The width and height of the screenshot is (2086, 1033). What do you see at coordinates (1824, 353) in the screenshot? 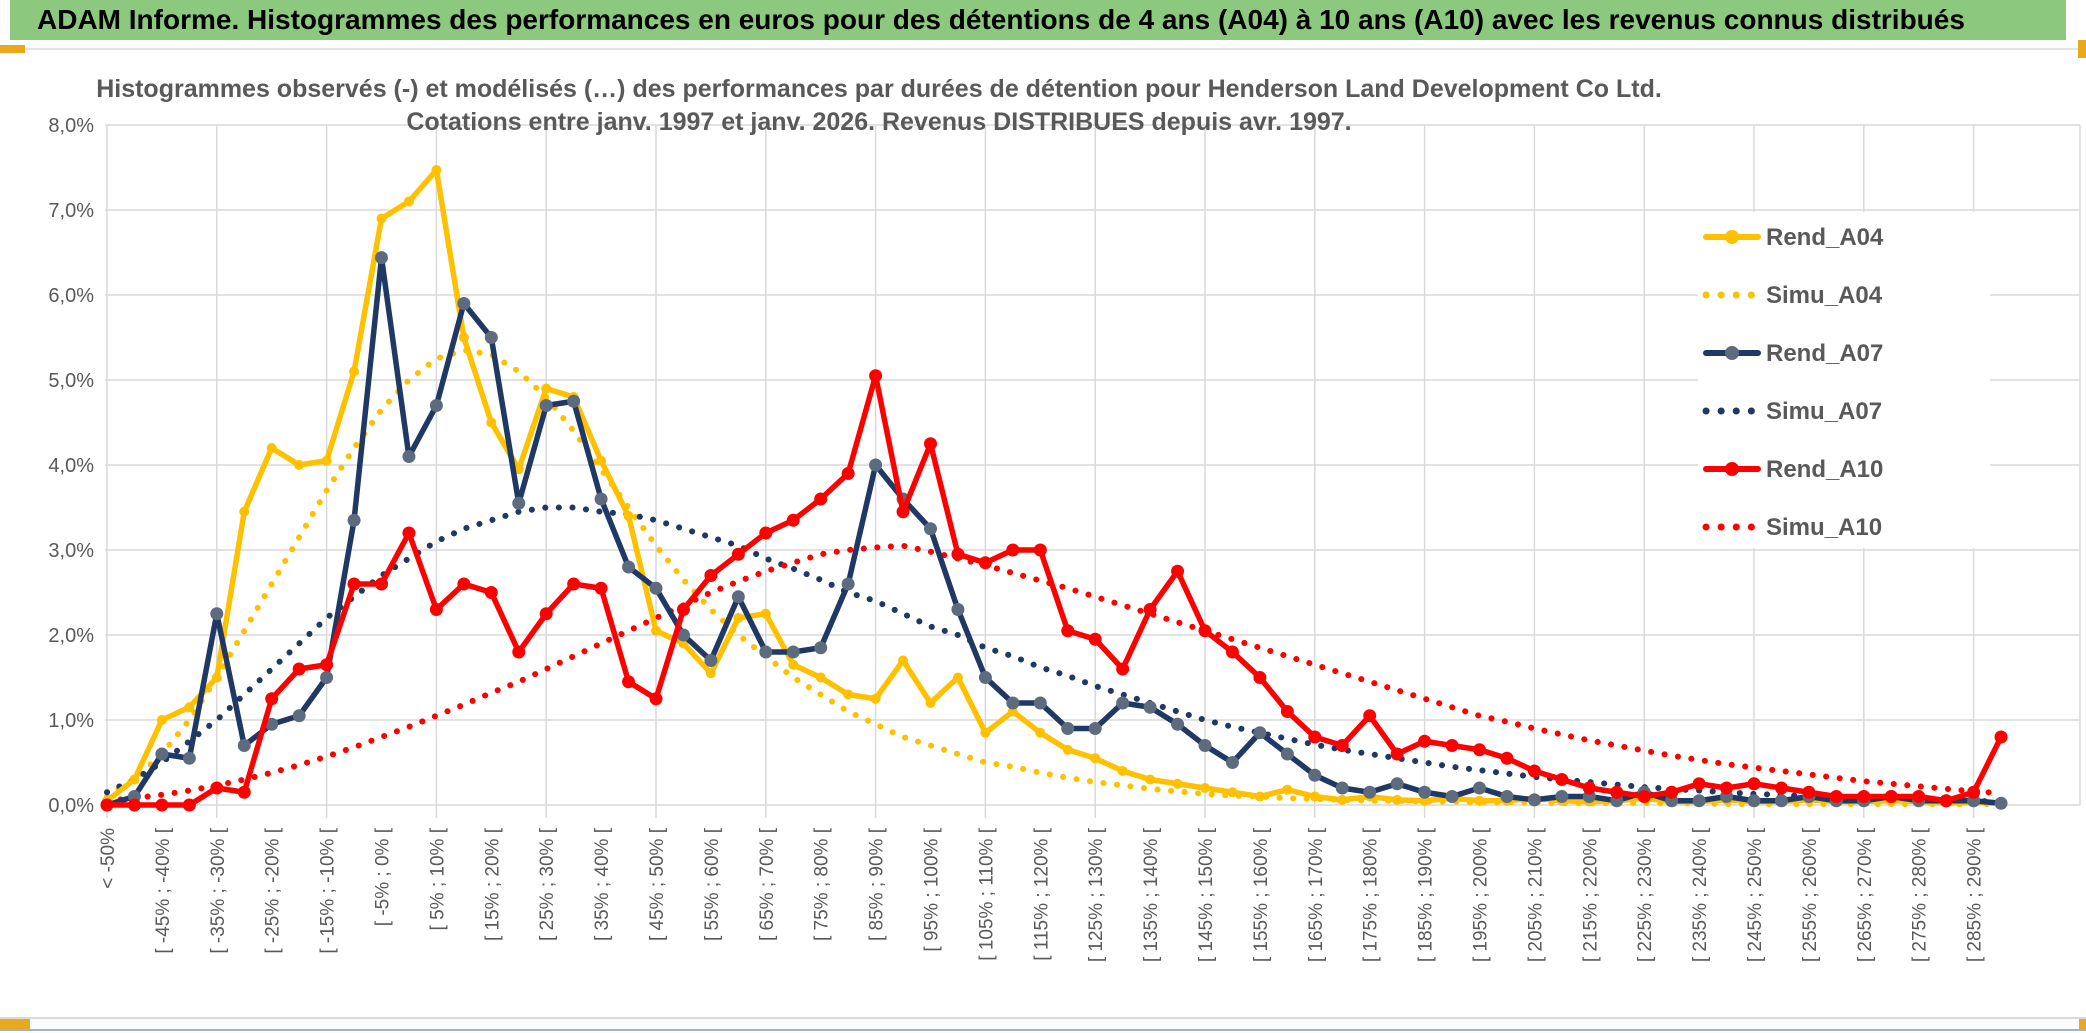
I see `legend-label-Rend_A07: Rend_A07` at bounding box center [1824, 353].